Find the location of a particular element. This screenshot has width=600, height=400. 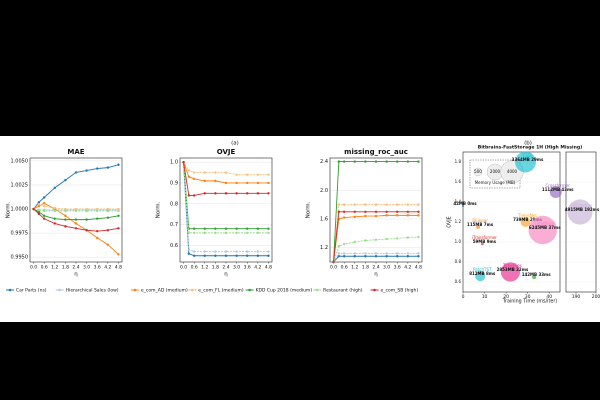

size-legend-bubble is located at coordinates (478, 172).